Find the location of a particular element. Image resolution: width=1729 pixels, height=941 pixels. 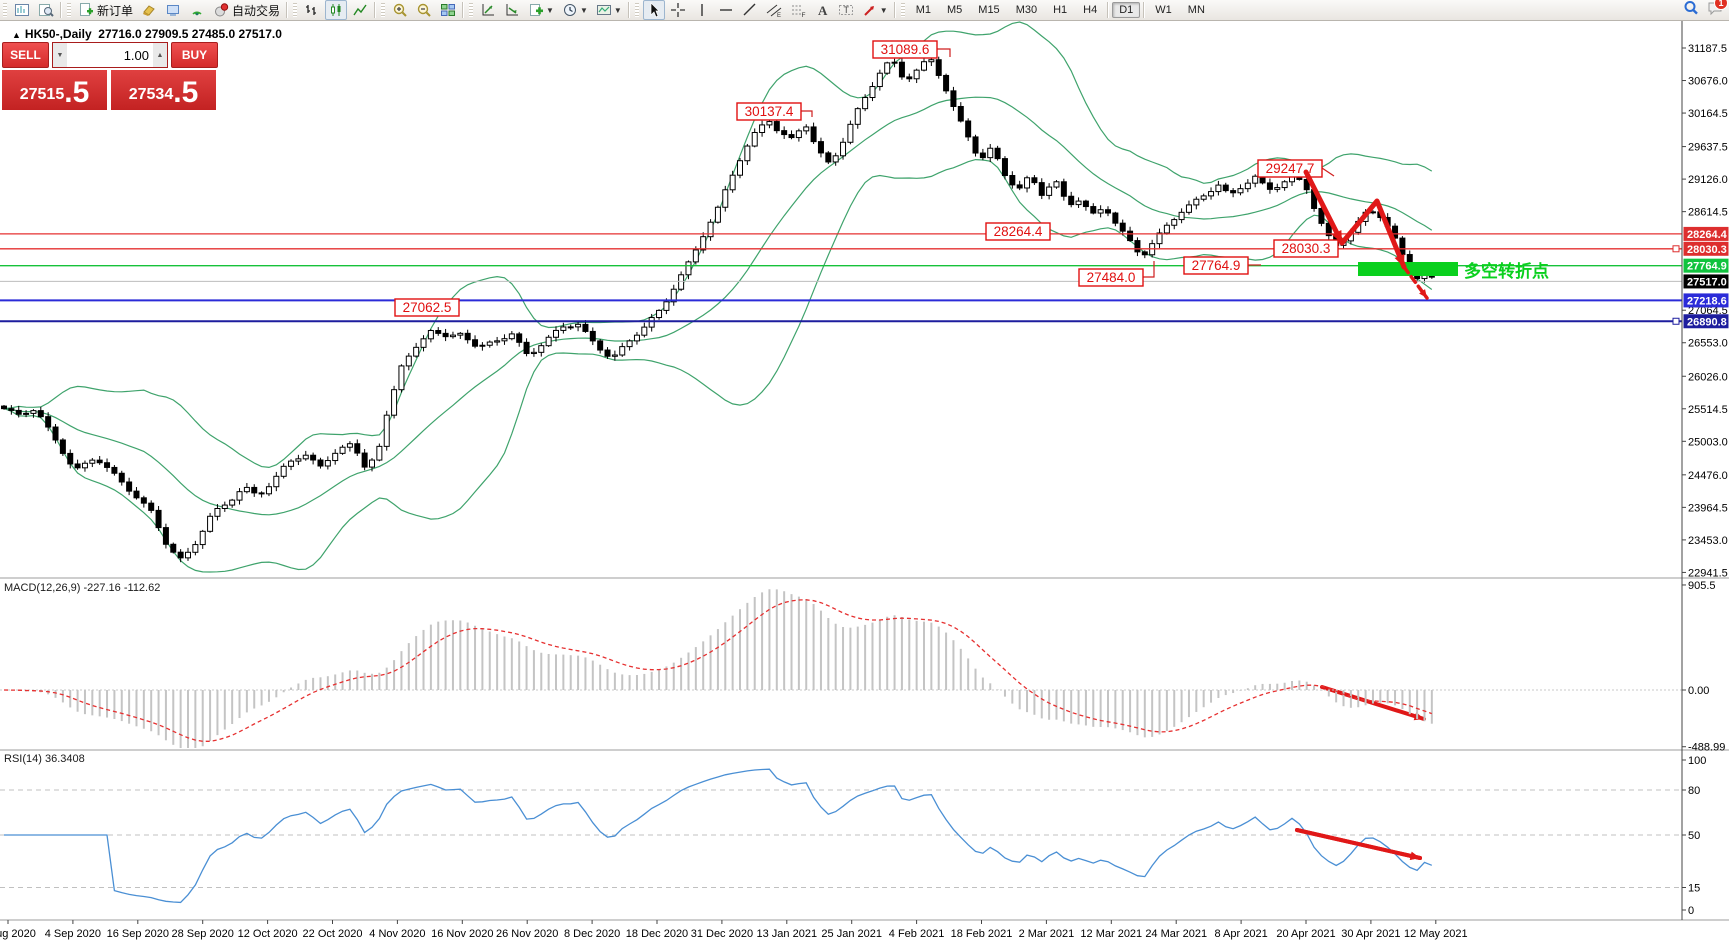

svg-text: 26890.8 is located at coordinates (1707, 322).